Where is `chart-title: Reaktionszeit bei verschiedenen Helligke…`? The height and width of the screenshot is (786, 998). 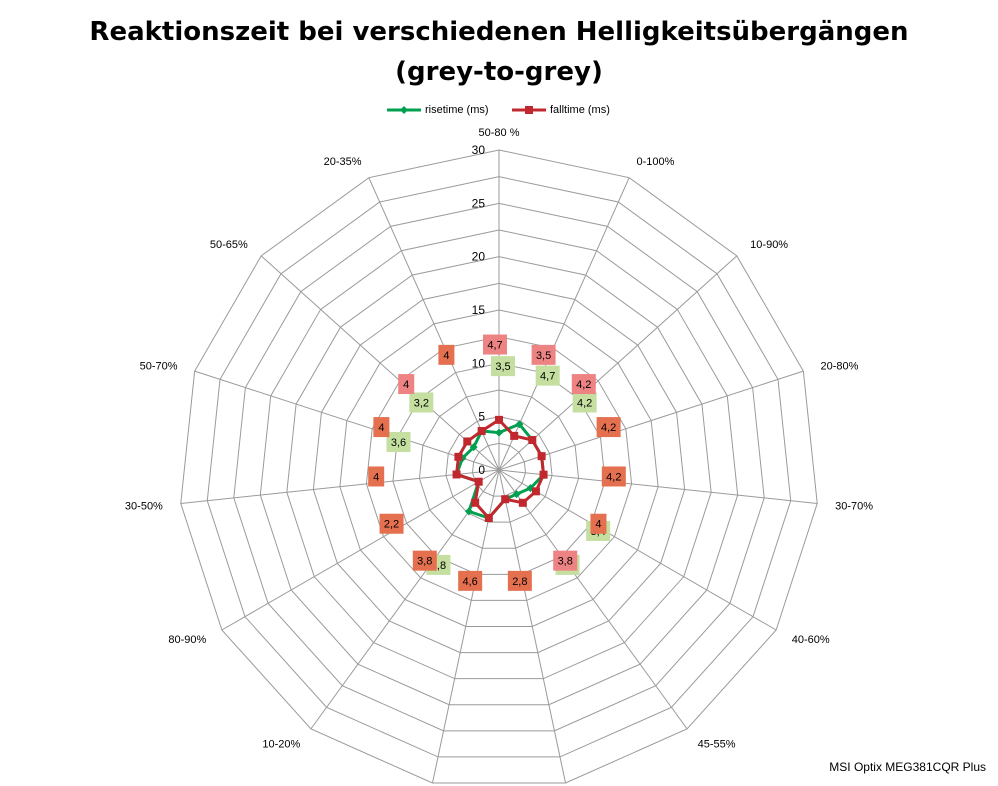
chart-title: Reaktionszeit bei verschiedenen Helligke… is located at coordinates (499, 52).